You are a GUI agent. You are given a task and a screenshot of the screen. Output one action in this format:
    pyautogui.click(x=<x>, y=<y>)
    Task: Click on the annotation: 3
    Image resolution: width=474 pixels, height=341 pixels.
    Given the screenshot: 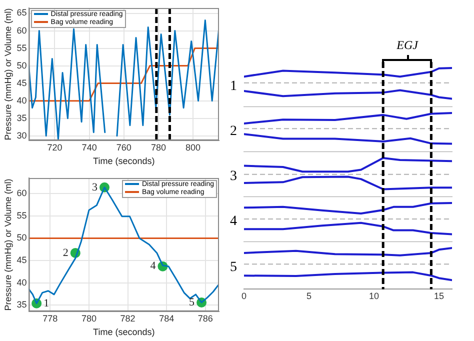 What is the action you would take?
    pyautogui.click(x=95, y=187)
    